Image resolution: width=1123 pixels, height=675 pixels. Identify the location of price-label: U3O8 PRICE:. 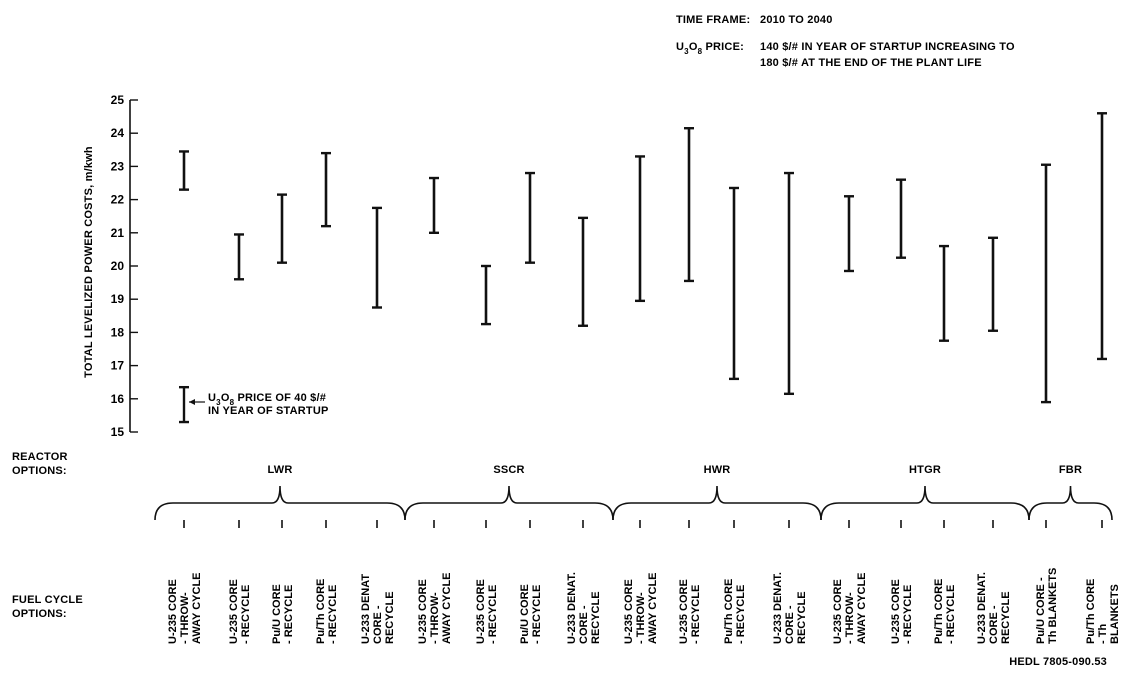
(710, 48).